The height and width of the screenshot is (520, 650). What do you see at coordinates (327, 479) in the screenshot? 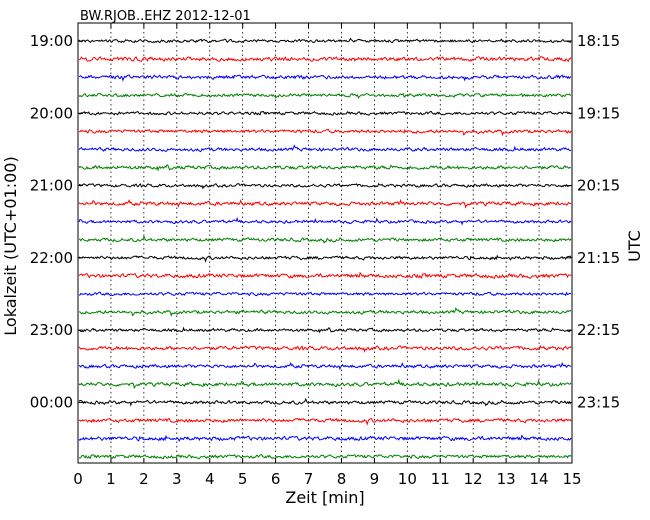
I see `x-tick-labels: 0 1 2 3 4 5 6 7 8 9 10 11 12 13 14 15` at bounding box center [327, 479].